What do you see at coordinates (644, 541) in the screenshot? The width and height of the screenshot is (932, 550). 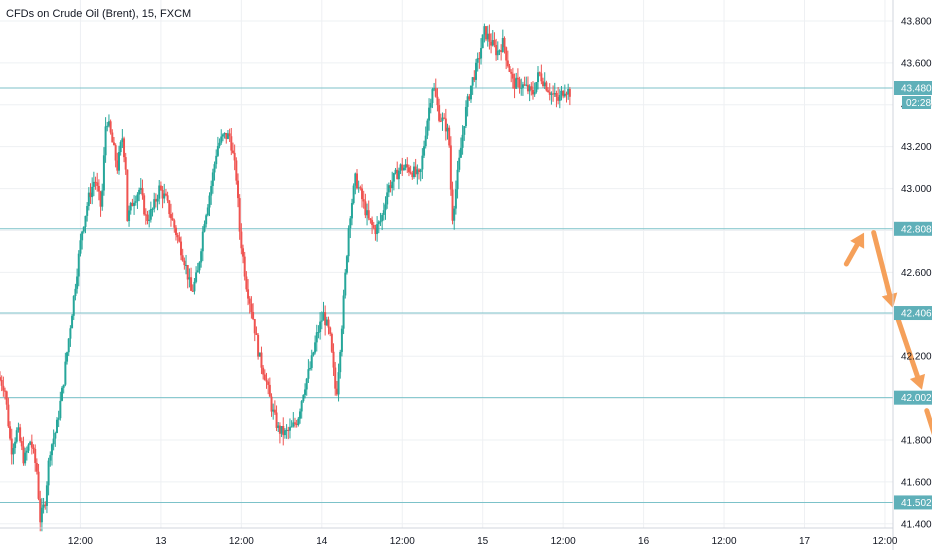 I see `x-tick-label: 16` at bounding box center [644, 541].